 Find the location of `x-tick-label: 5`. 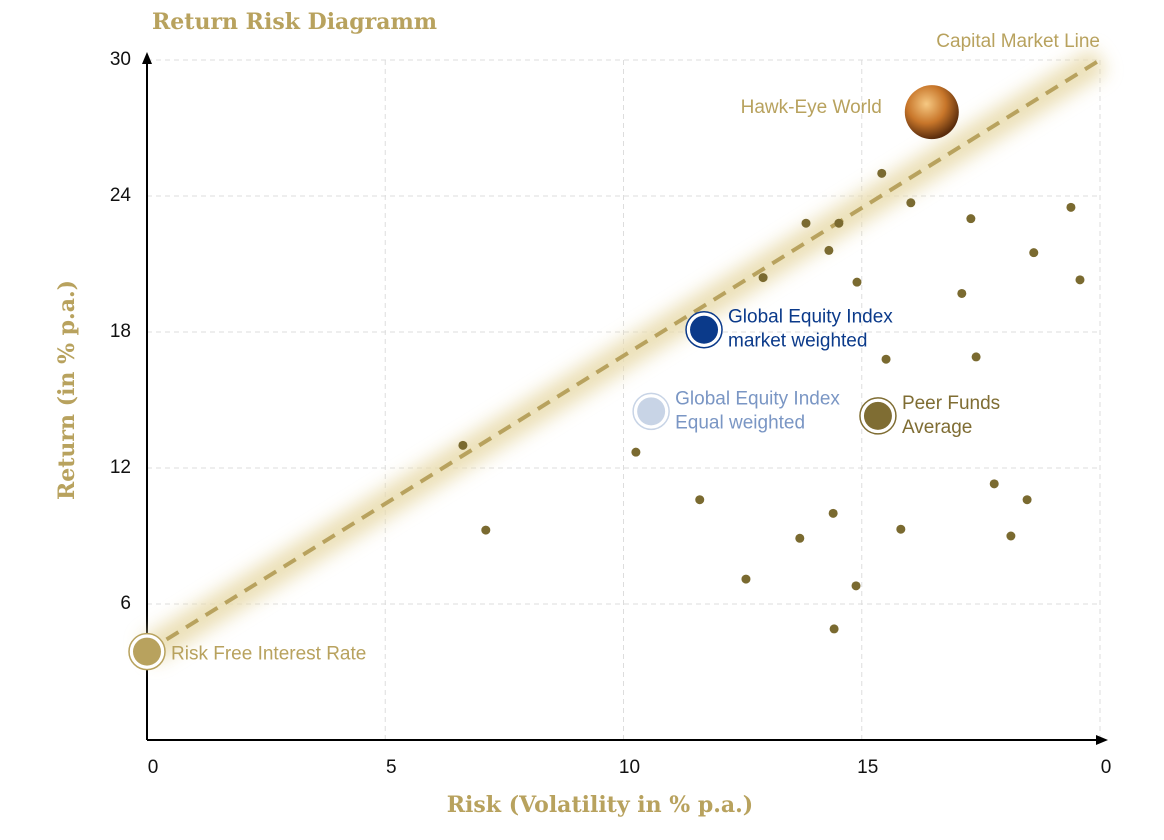

x-tick-label: 5 is located at coordinates (391, 767).